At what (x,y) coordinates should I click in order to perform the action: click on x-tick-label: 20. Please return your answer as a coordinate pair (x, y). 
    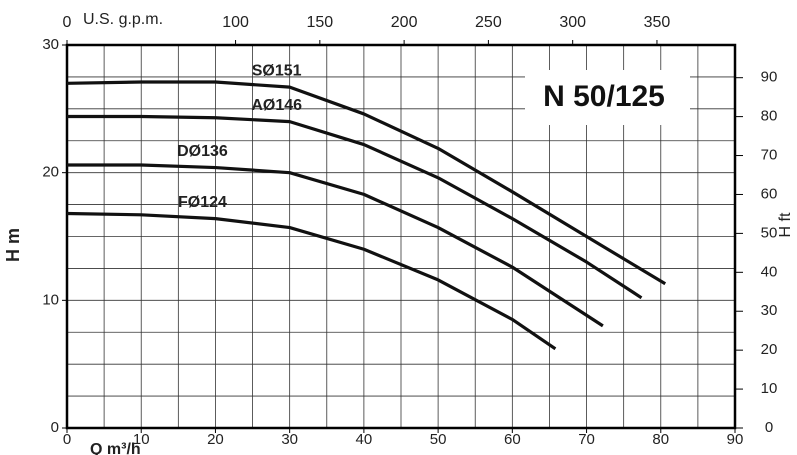
    Looking at the image, I should click on (215, 439).